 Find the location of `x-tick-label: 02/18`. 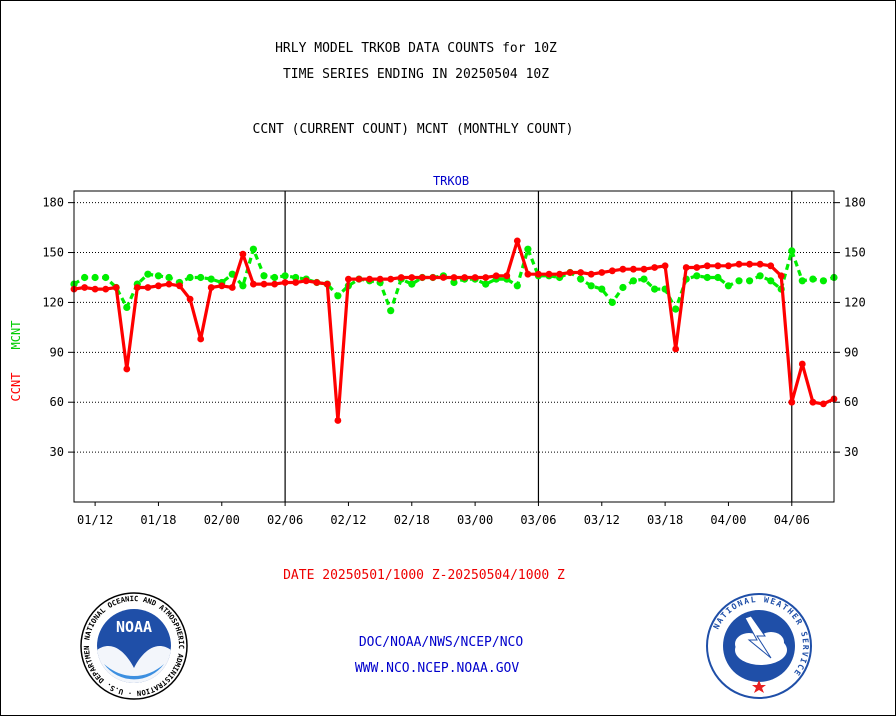

x-tick-label: 02/18 is located at coordinates (412, 520).